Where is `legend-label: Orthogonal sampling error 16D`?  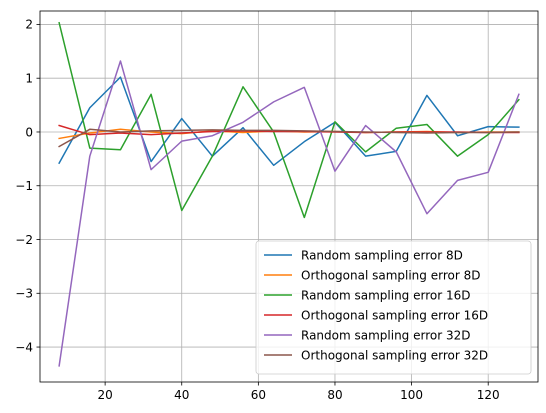 legend-label: Orthogonal sampling error 16D is located at coordinates (394, 315).